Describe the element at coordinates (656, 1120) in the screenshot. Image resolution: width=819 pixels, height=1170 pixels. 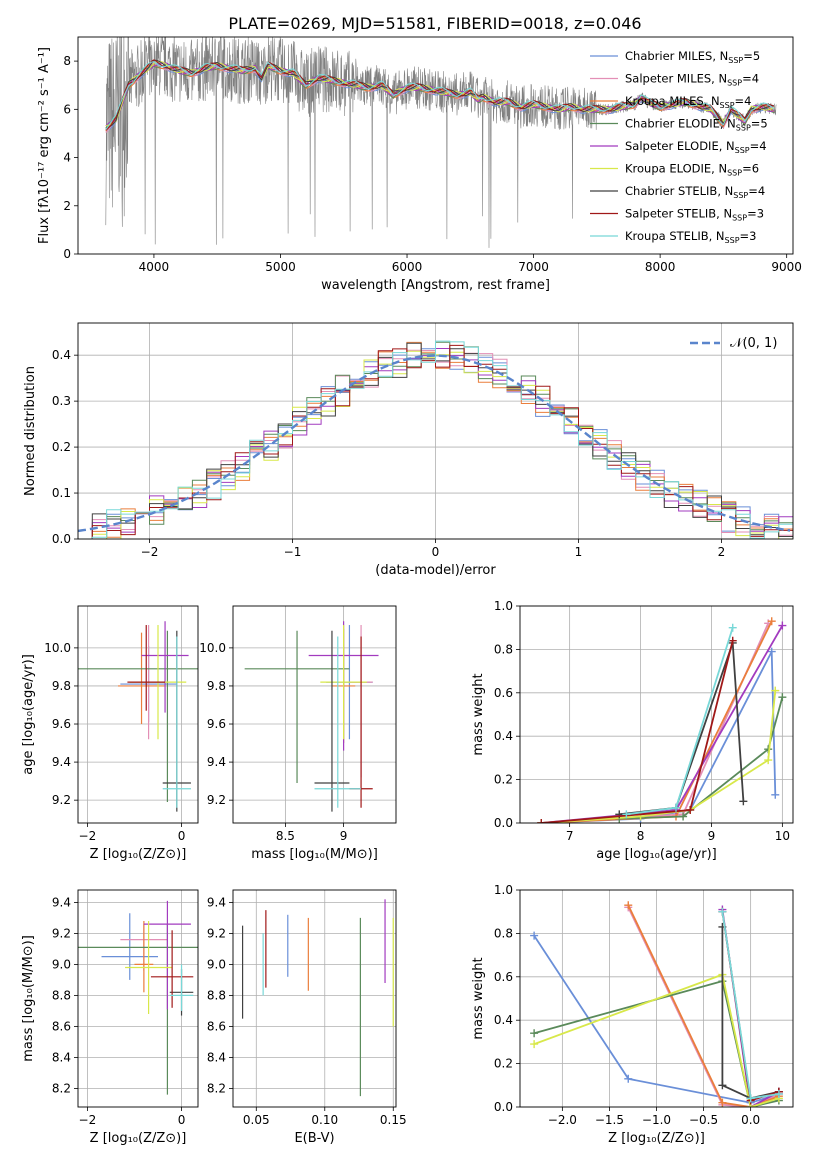
I see `x-tick-label: −1.0` at that location.